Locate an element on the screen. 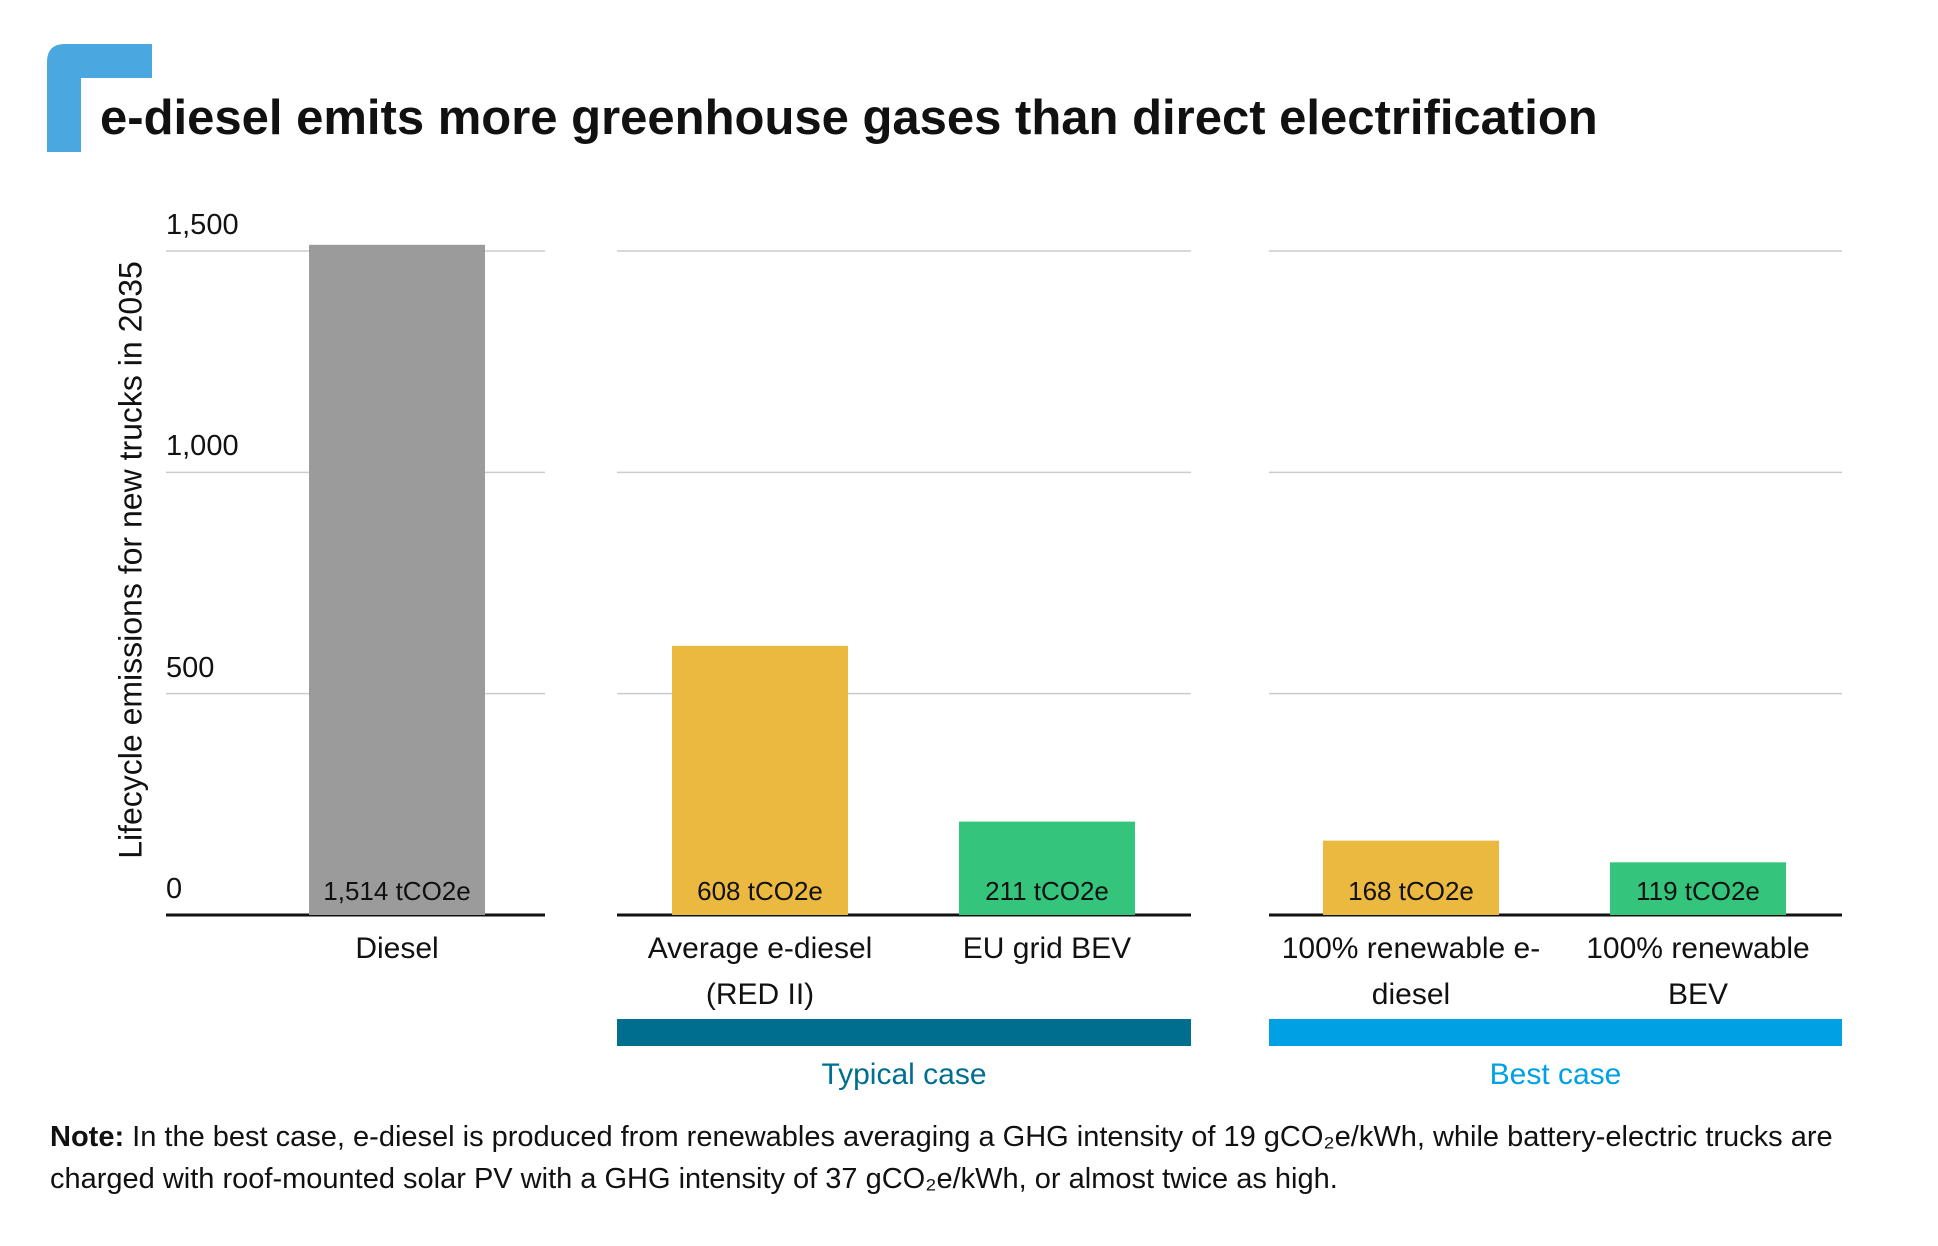  value-label: 211 tCO2e is located at coordinates (1047, 891).